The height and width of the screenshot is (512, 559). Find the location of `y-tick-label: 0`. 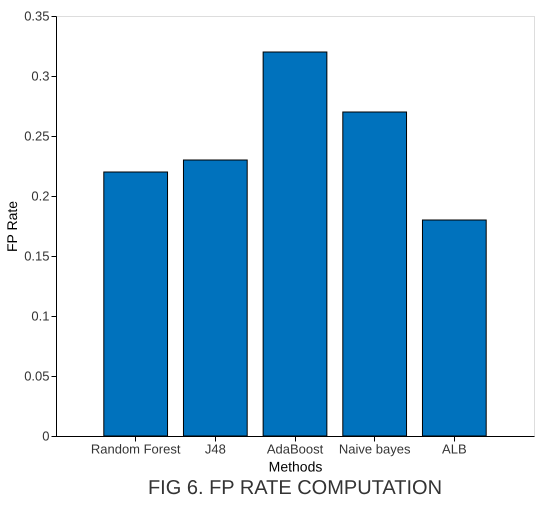

y-tick-label: 0 is located at coordinates (46, 436).